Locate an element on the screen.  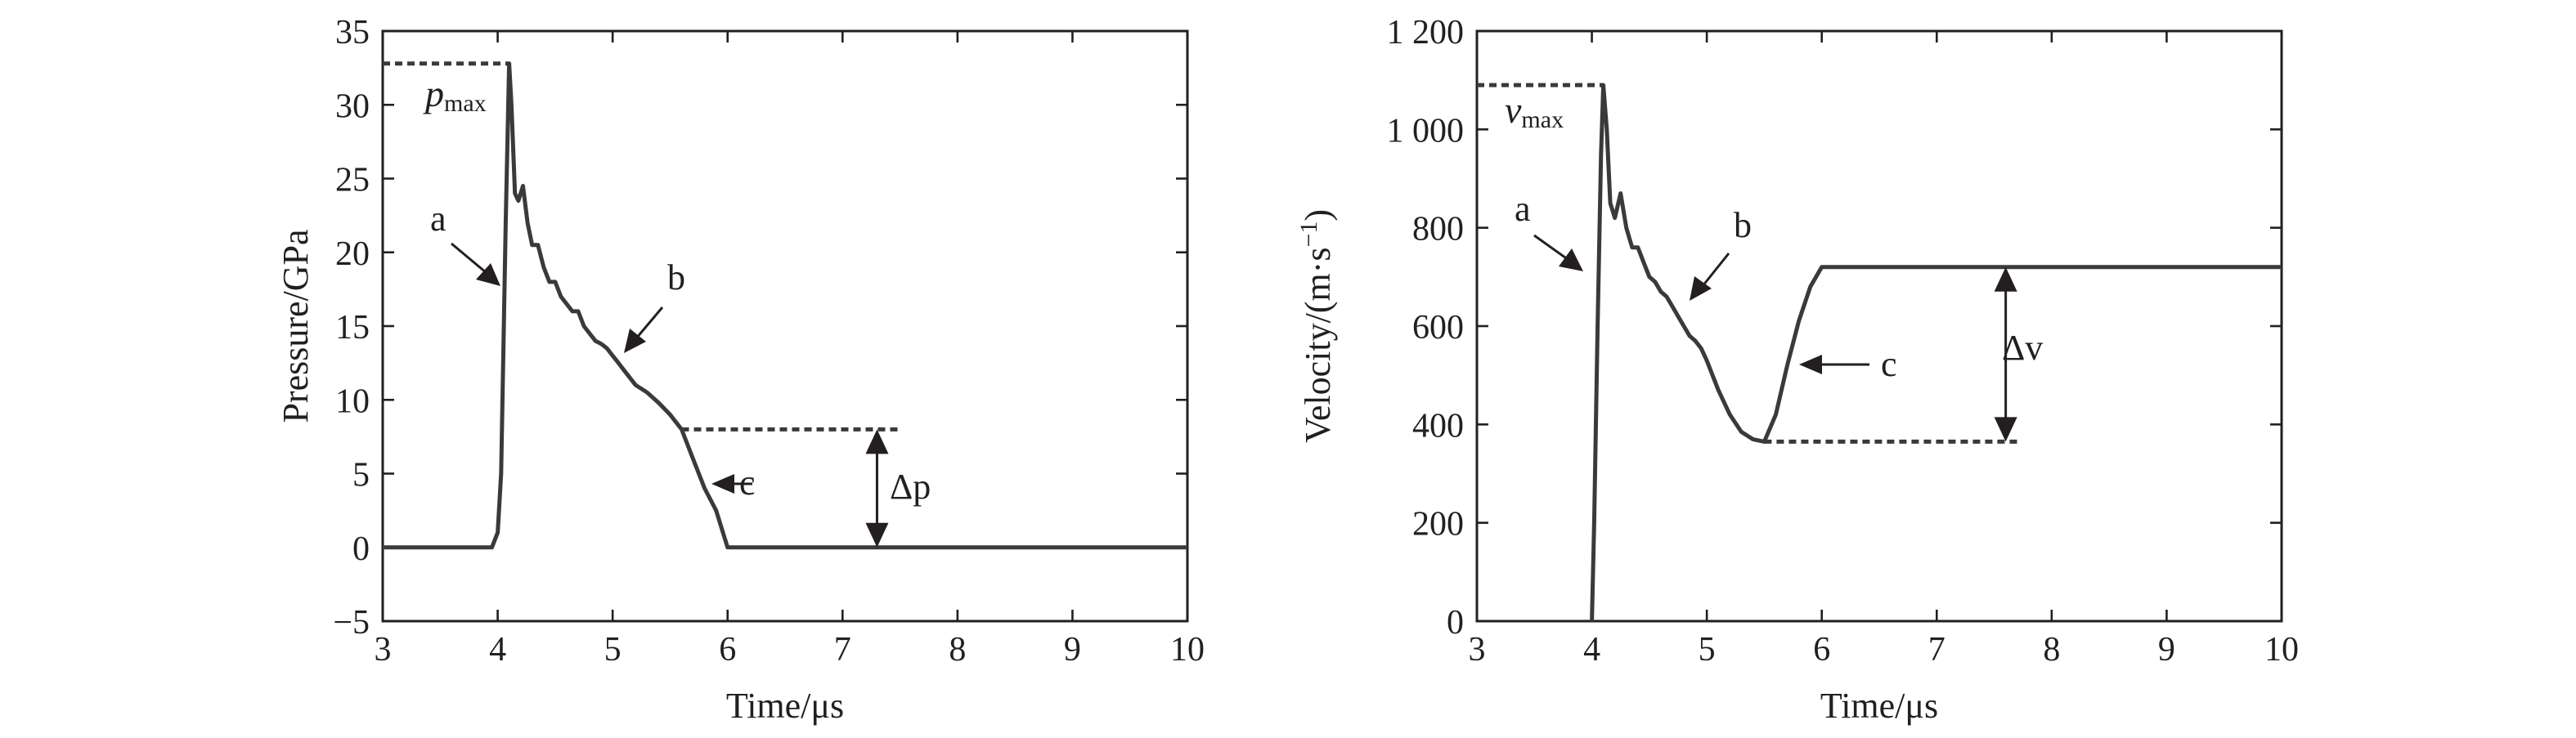
pressure-b-arrow-shaft is located at coordinates (649, 322).